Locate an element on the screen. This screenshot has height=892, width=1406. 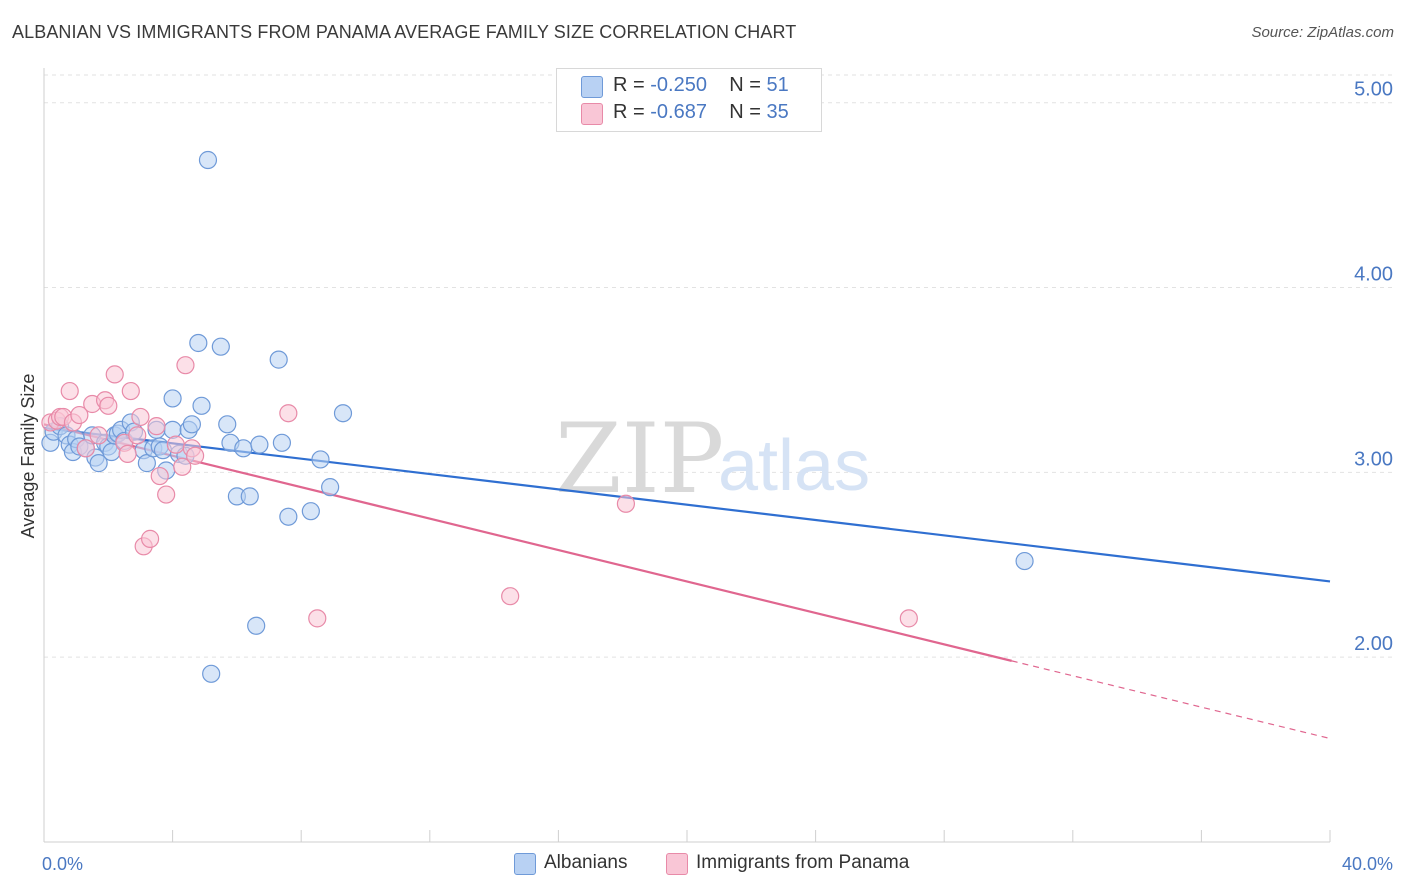
y-tick-labels: 2.00 3.00 4.00 5.00 is located at coordinates (1373, 367).